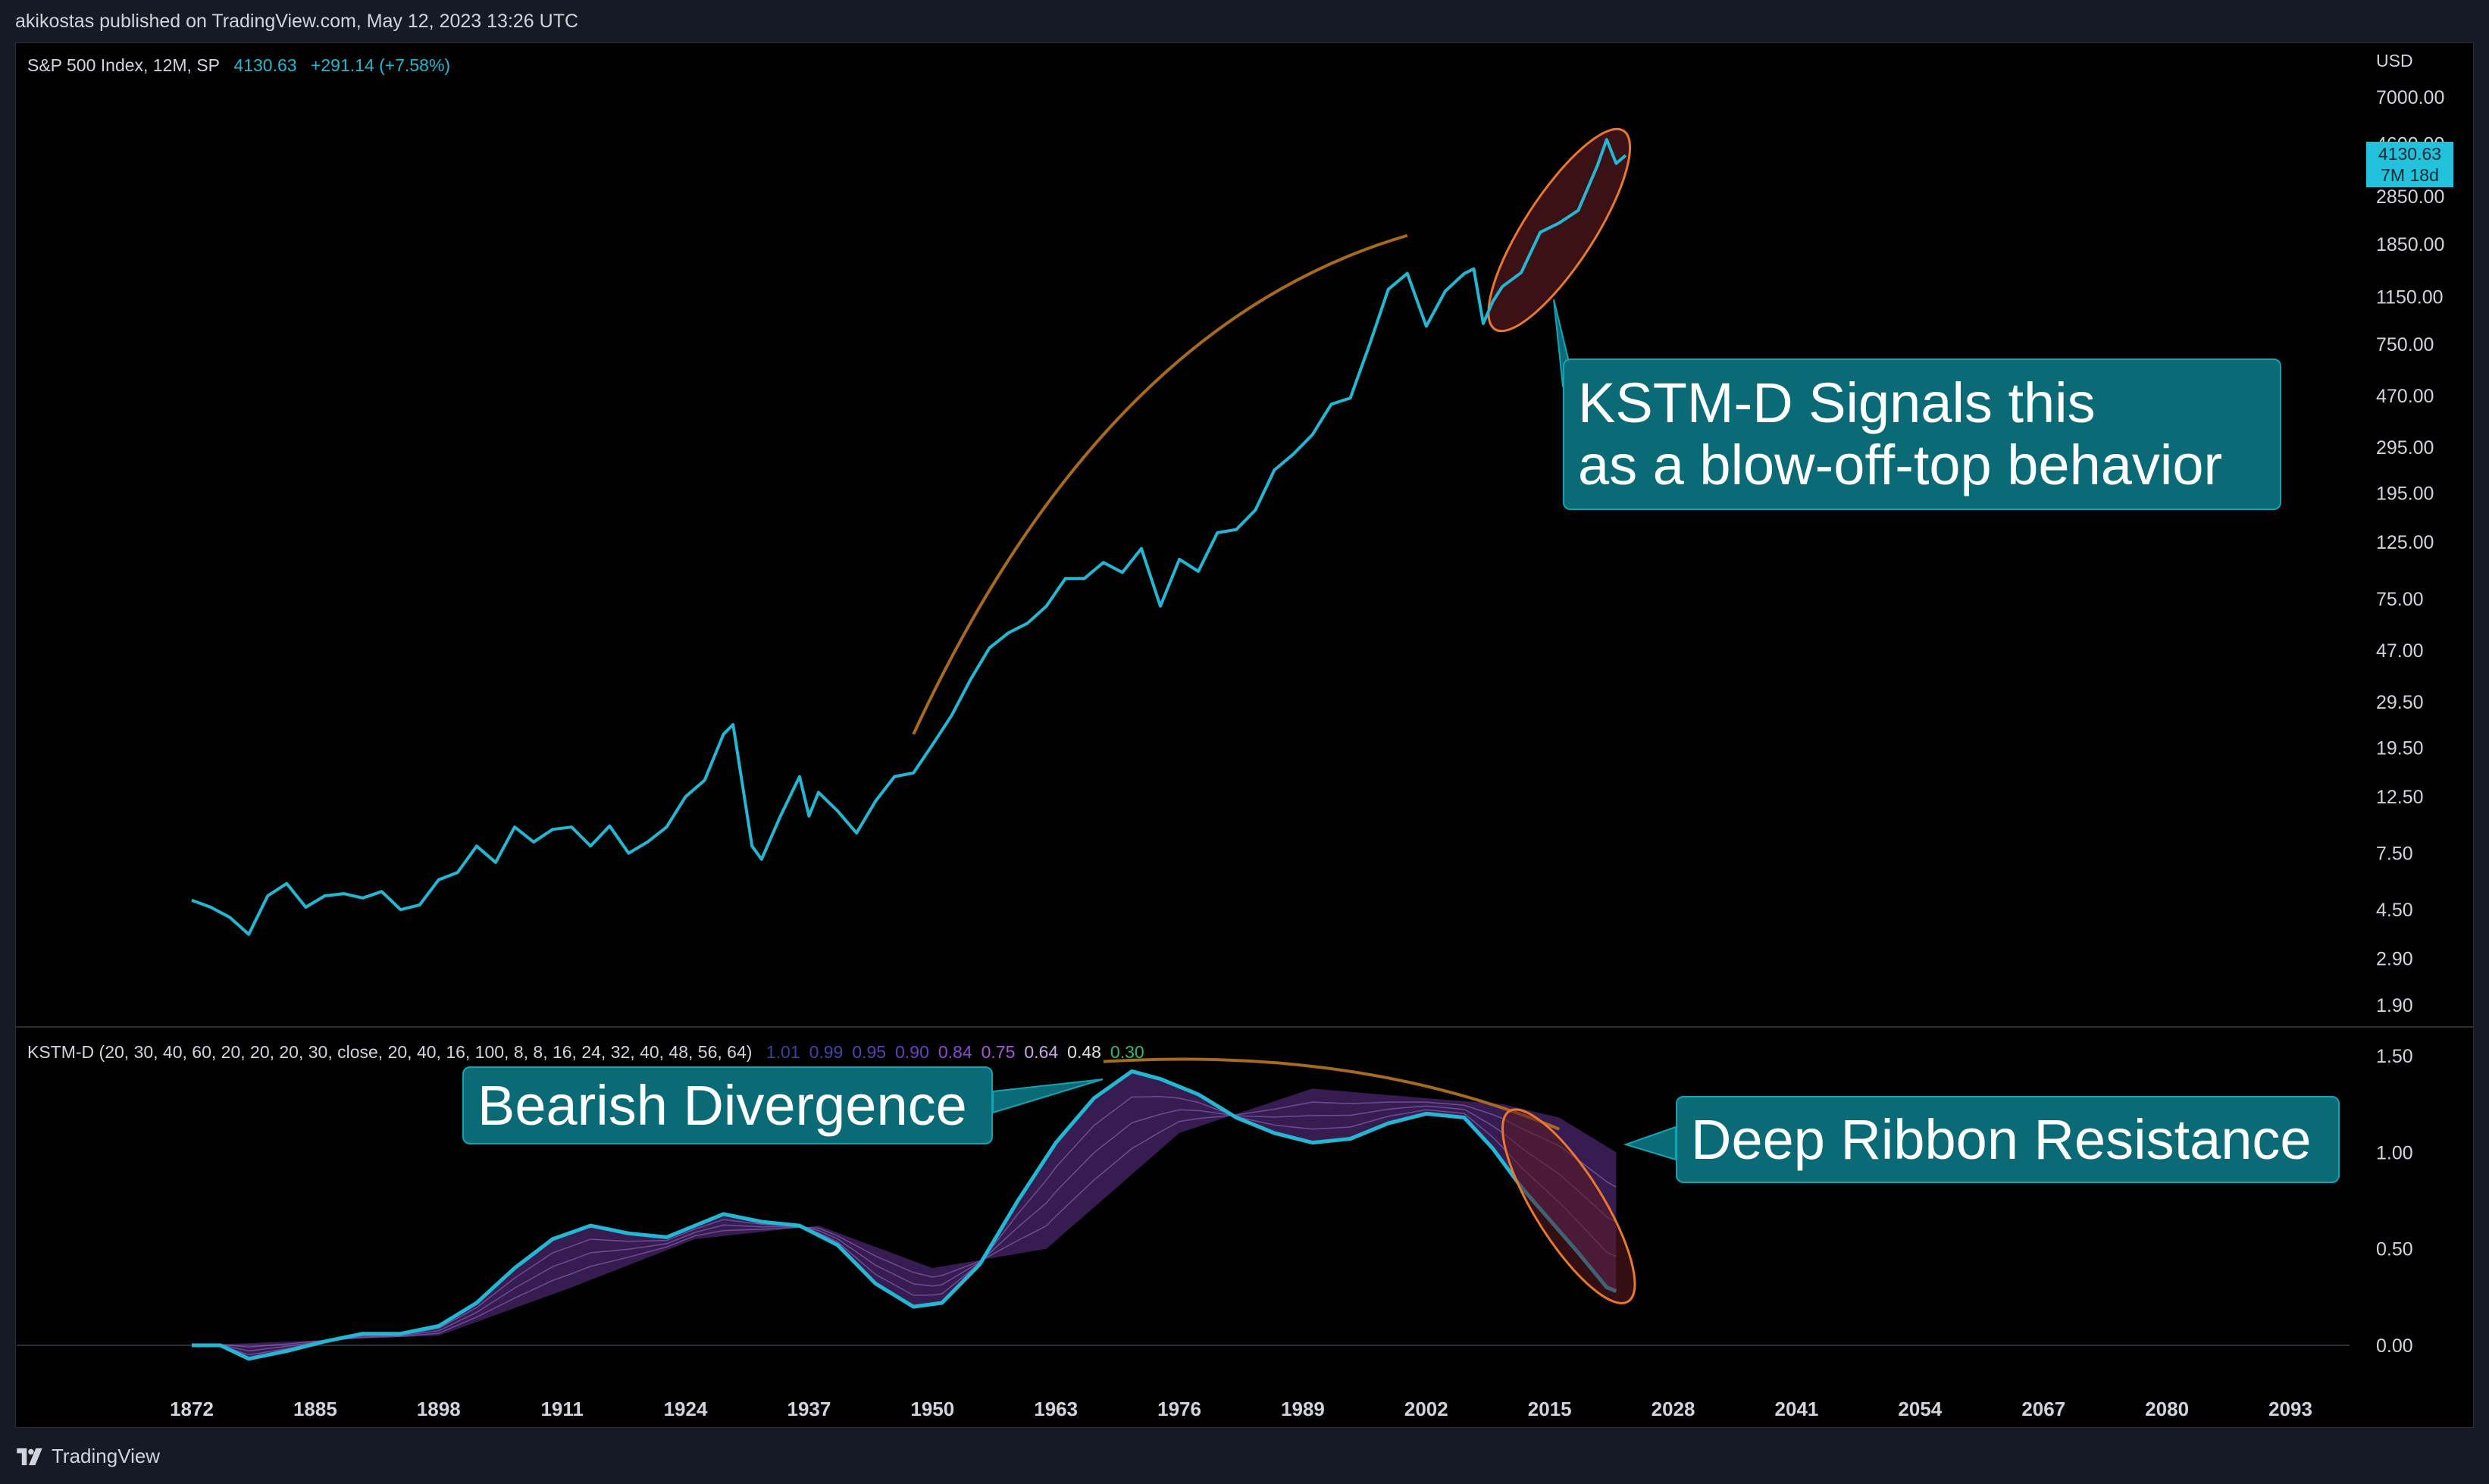 Image resolution: width=2489 pixels, height=1484 pixels. What do you see at coordinates (2394, 911) in the screenshot?
I see `price-axis-label: 4.50` at bounding box center [2394, 911].